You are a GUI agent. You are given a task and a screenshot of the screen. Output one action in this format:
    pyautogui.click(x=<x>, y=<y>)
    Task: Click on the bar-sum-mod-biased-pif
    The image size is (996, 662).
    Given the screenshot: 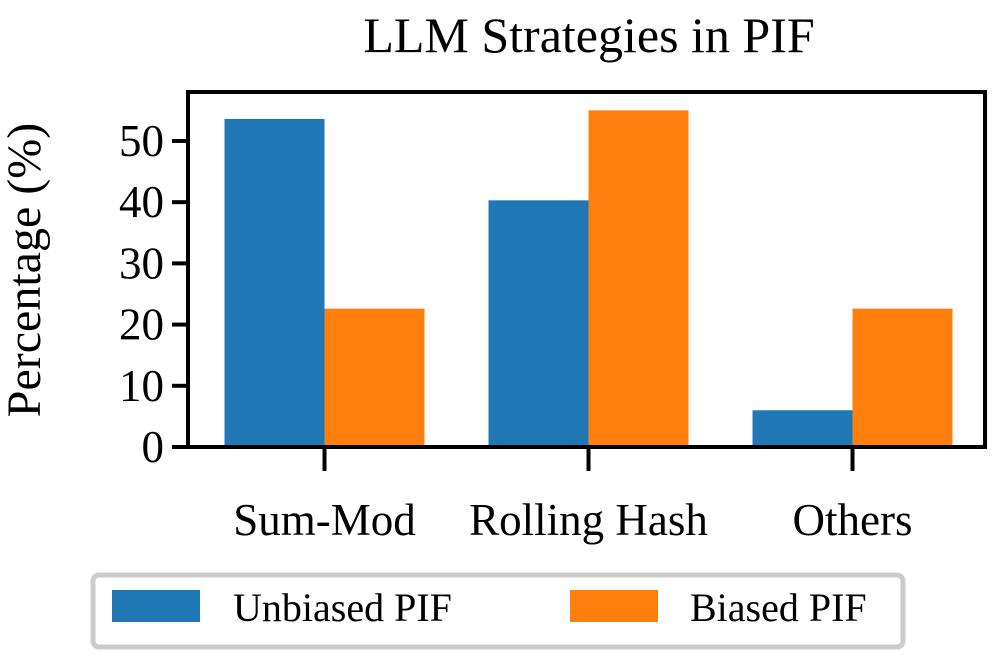 What is the action you would take?
    pyautogui.click(x=374, y=377)
    